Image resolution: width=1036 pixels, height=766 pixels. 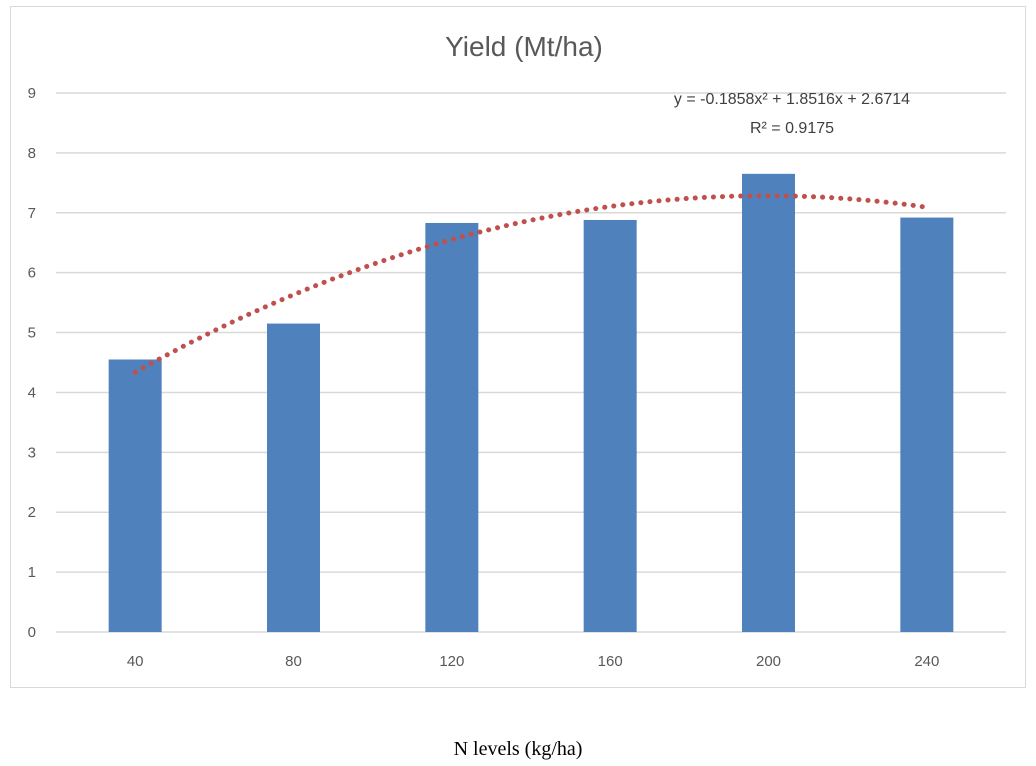 What do you see at coordinates (32, 512) in the screenshot?
I see `y-tick-label: 2` at bounding box center [32, 512].